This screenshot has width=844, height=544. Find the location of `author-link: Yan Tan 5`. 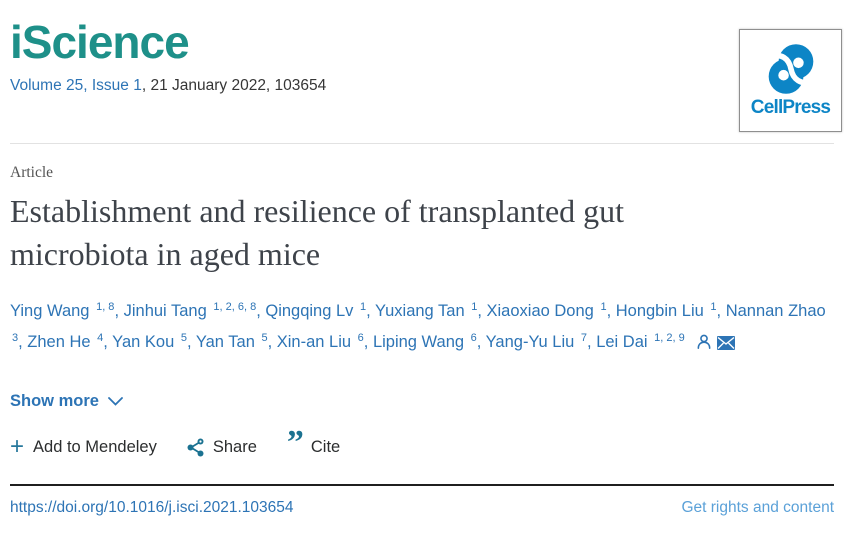

author-link: Yan Tan 5 is located at coordinates (231, 341).